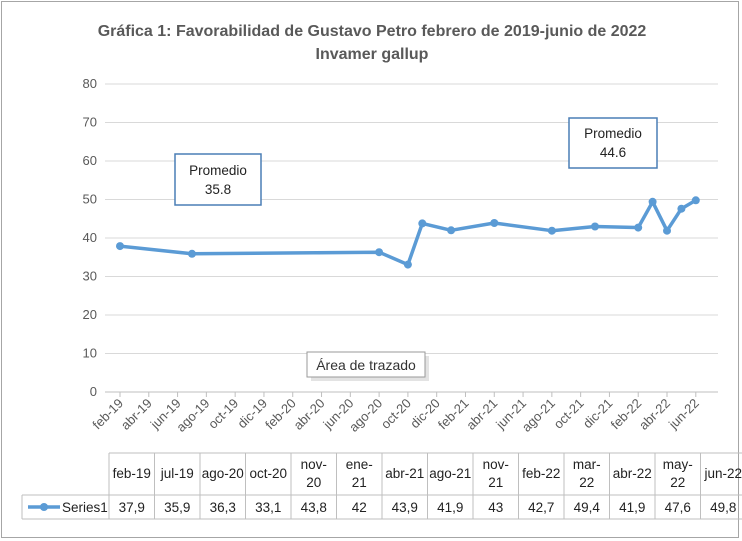  I want to click on table-value-cell: 43,8, so click(314, 507).